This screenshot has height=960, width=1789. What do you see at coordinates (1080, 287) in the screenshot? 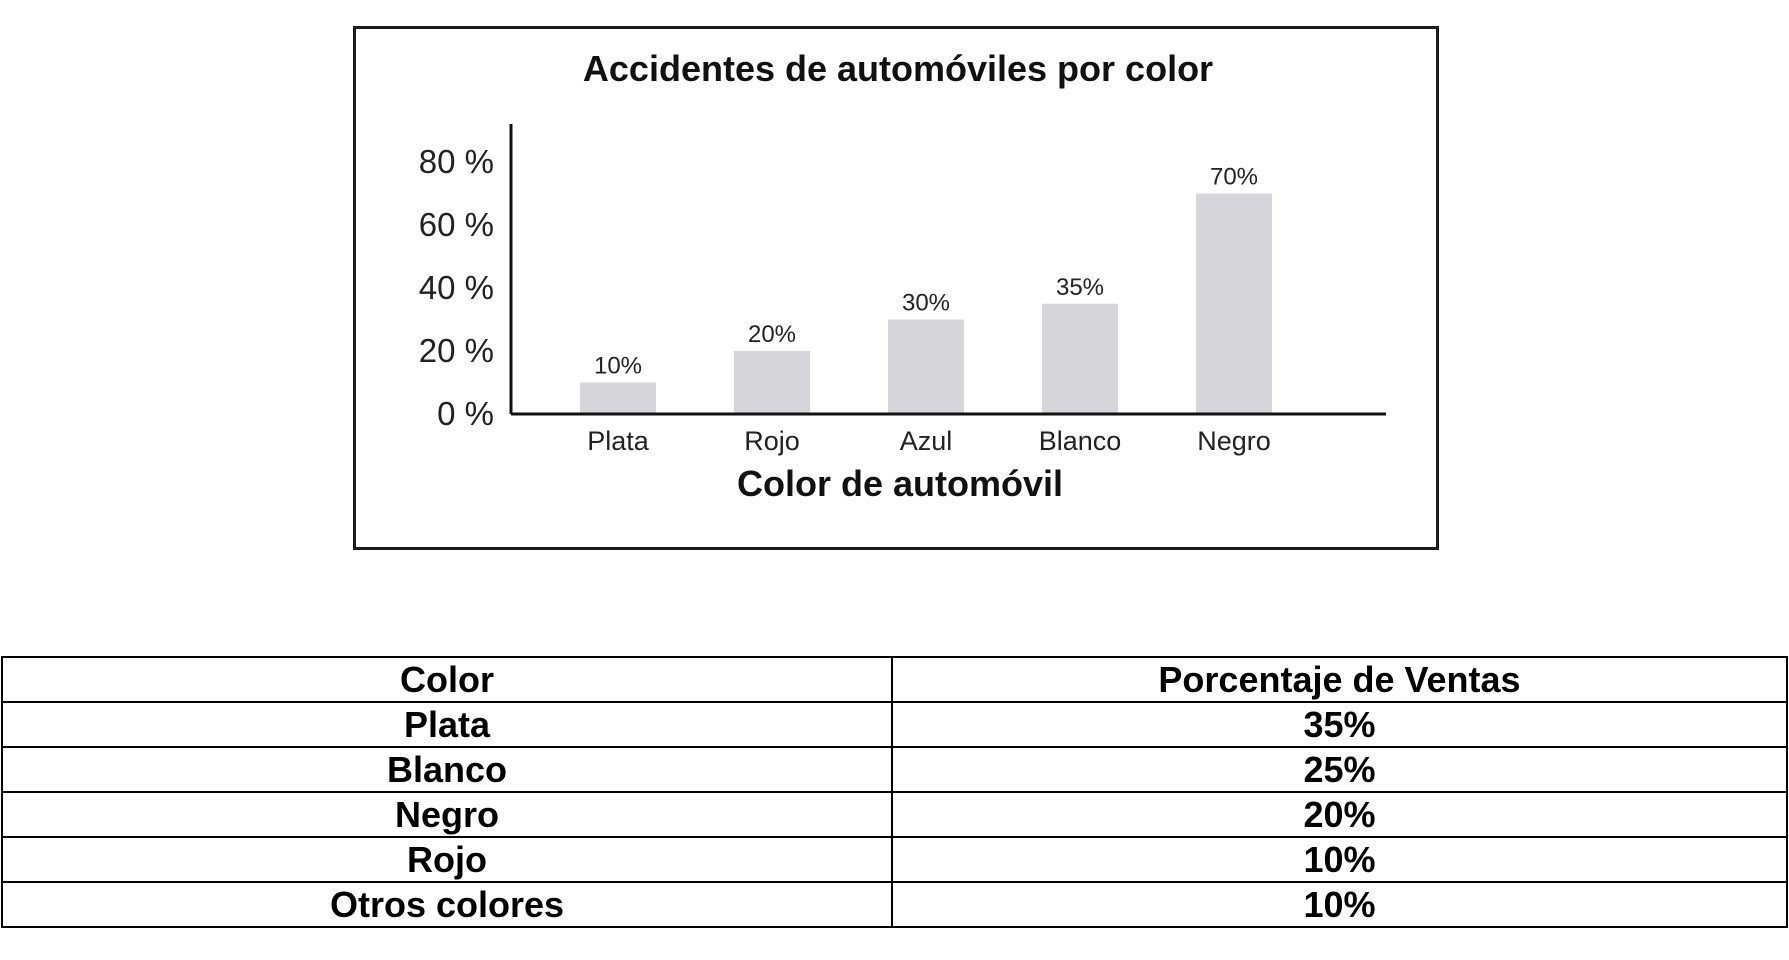
I see `bar-value-label: 35%` at bounding box center [1080, 287].